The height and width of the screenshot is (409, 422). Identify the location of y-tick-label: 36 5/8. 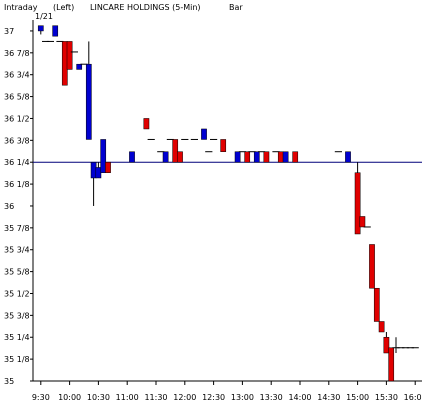
(17, 97).